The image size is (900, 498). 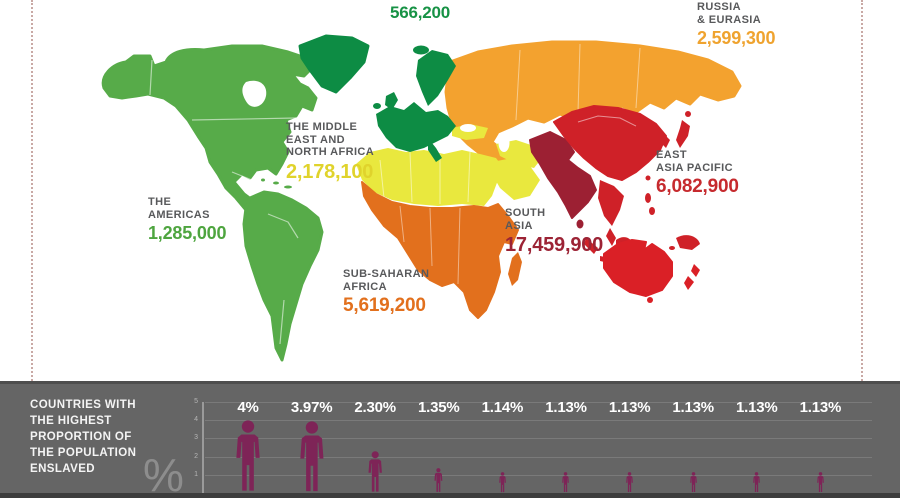 What do you see at coordinates (504, 143) in the screenshot?
I see `caspian-sea` at bounding box center [504, 143].